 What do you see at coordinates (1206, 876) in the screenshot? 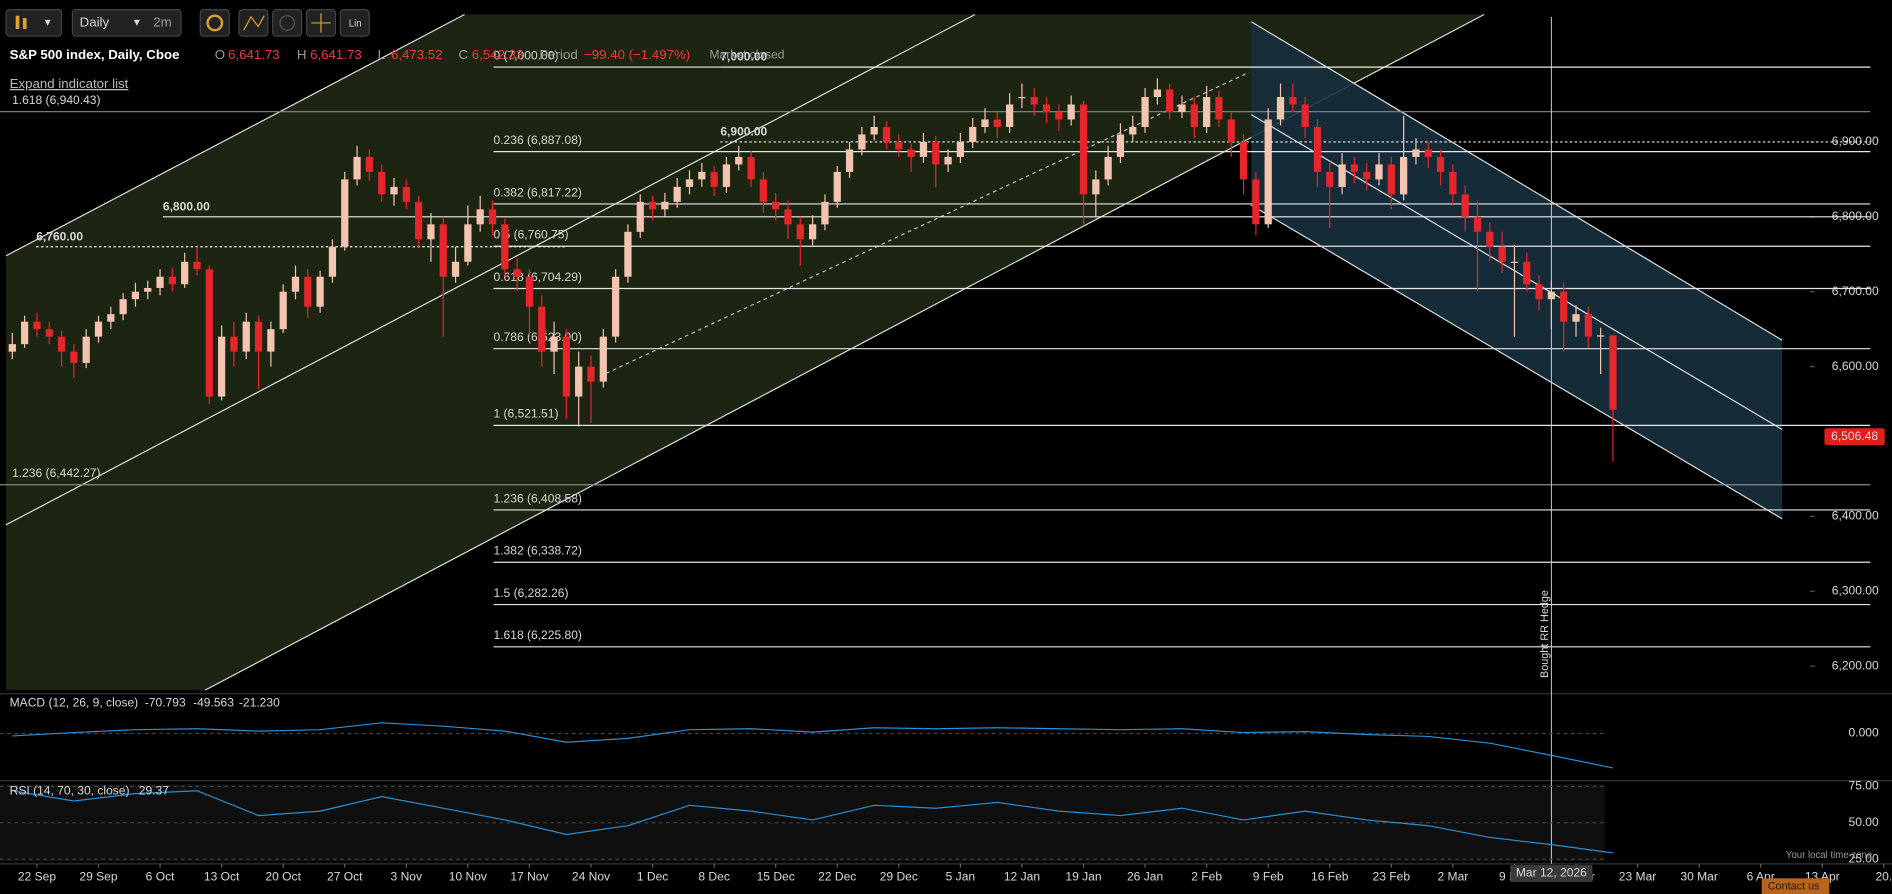
I see `x-tick-label: 2 Feb` at bounding box center [1206, 876].